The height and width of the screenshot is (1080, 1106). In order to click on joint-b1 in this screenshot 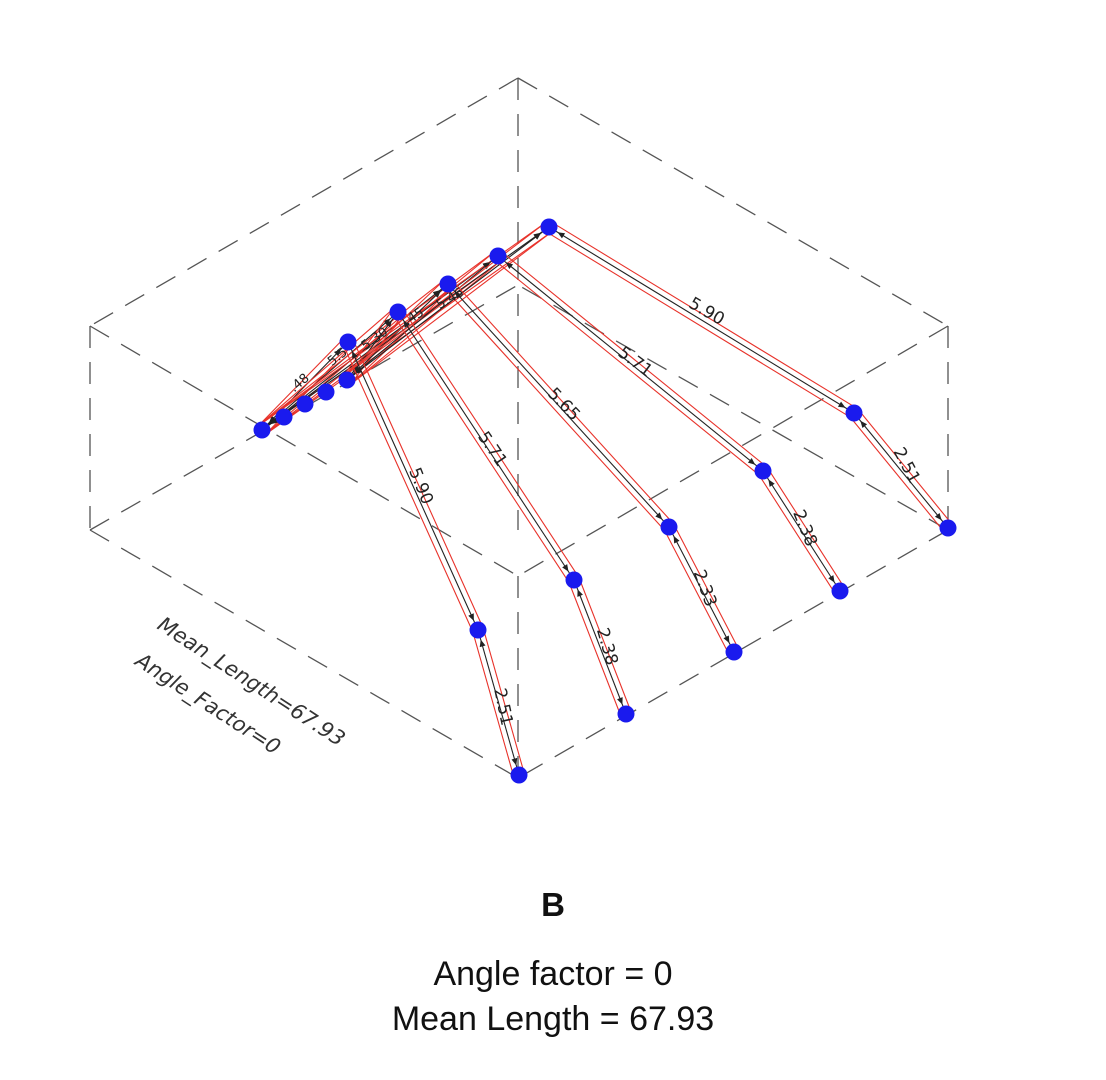, I will do `click(478, 630)`.